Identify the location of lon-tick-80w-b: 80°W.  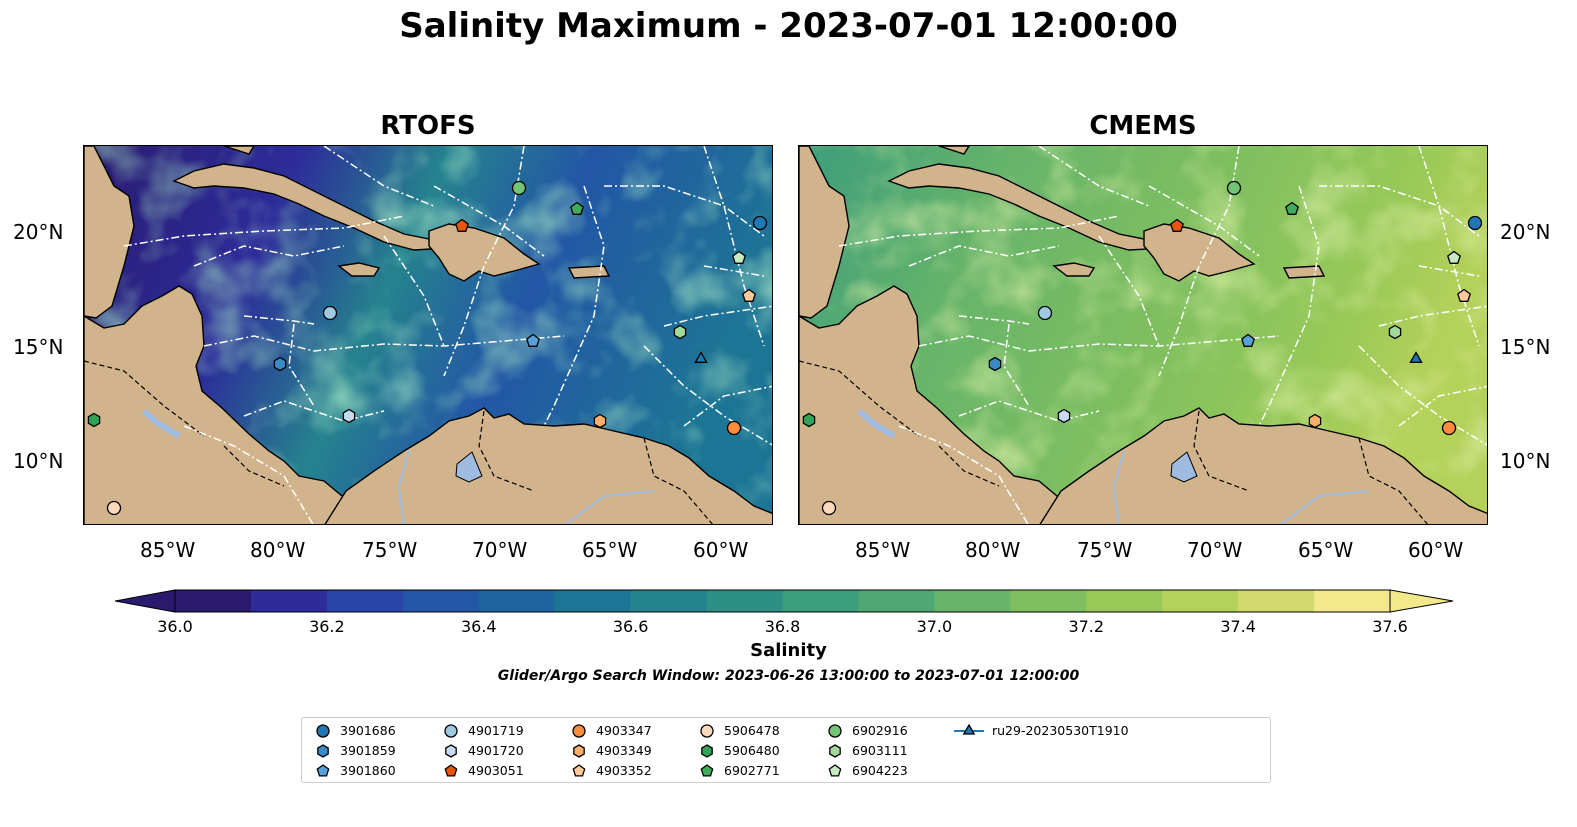
(993, 550).